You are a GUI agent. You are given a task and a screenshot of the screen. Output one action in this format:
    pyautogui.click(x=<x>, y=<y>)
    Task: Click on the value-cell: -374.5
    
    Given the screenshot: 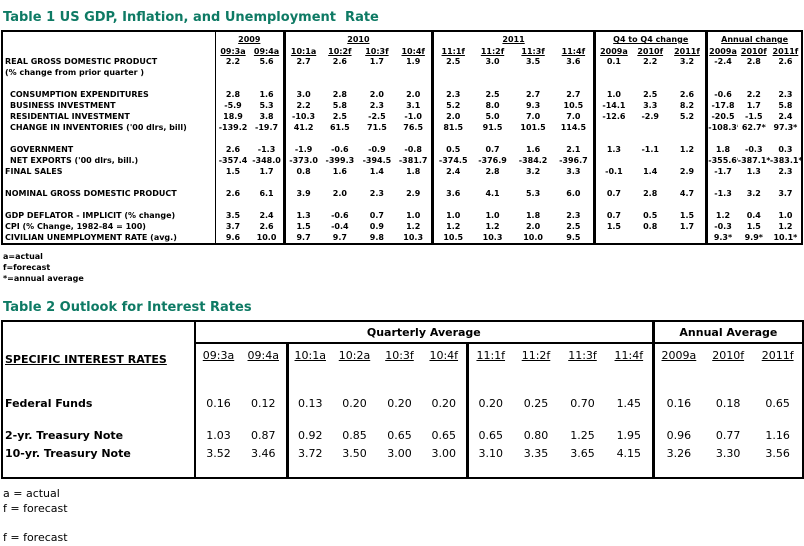 What is the action you would take?
    pyautogui.click(x=451, y=160)
    